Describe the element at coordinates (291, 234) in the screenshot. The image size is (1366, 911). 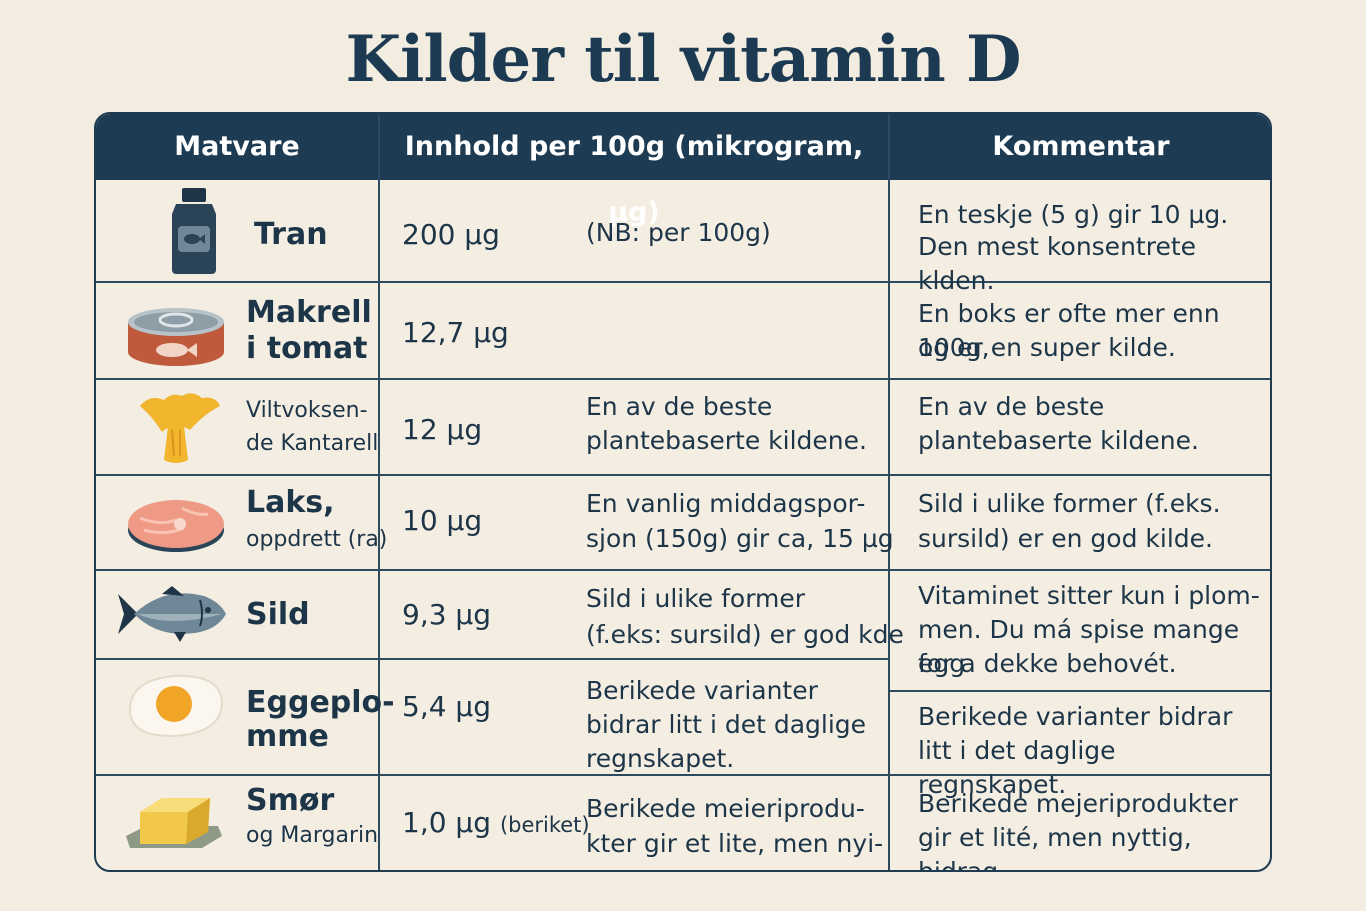
I see `row-name: Tran` at that location.